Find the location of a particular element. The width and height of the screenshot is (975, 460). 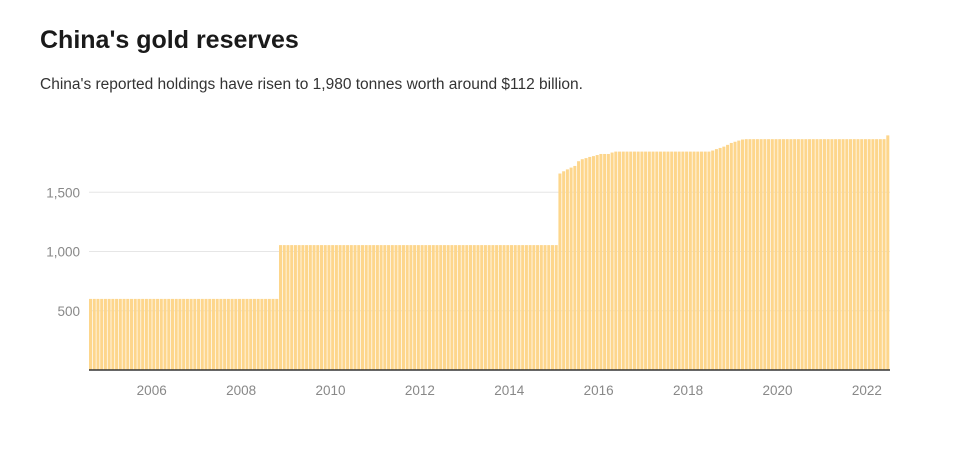

x-tick-label: 2014 is located at coordinates (509, 390).